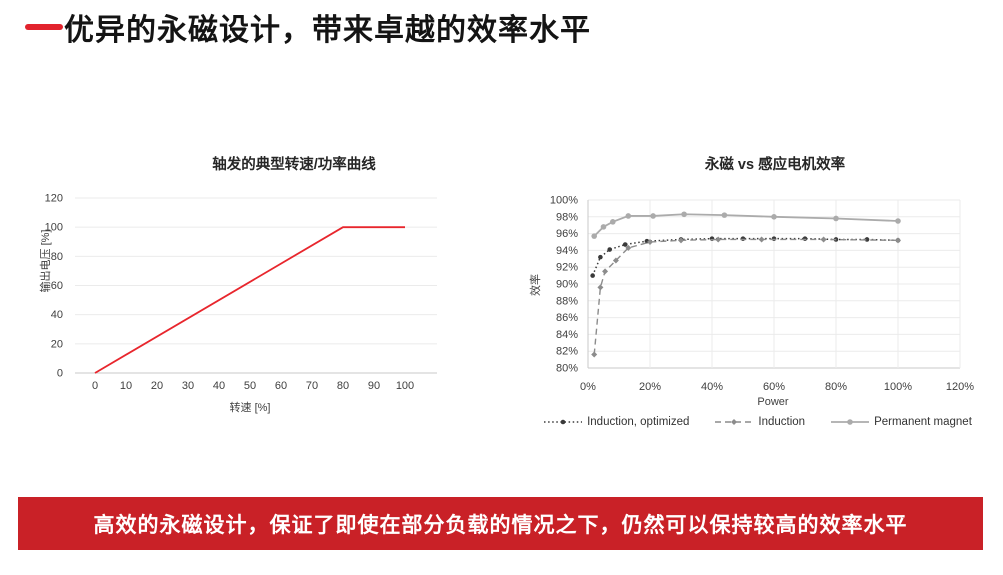 The height and width of the screenshot is (575, 1003). Describe the element at coordinates (773, 402) in the screenshot. I see `right-chart-x-axis-label: Power` at that location.